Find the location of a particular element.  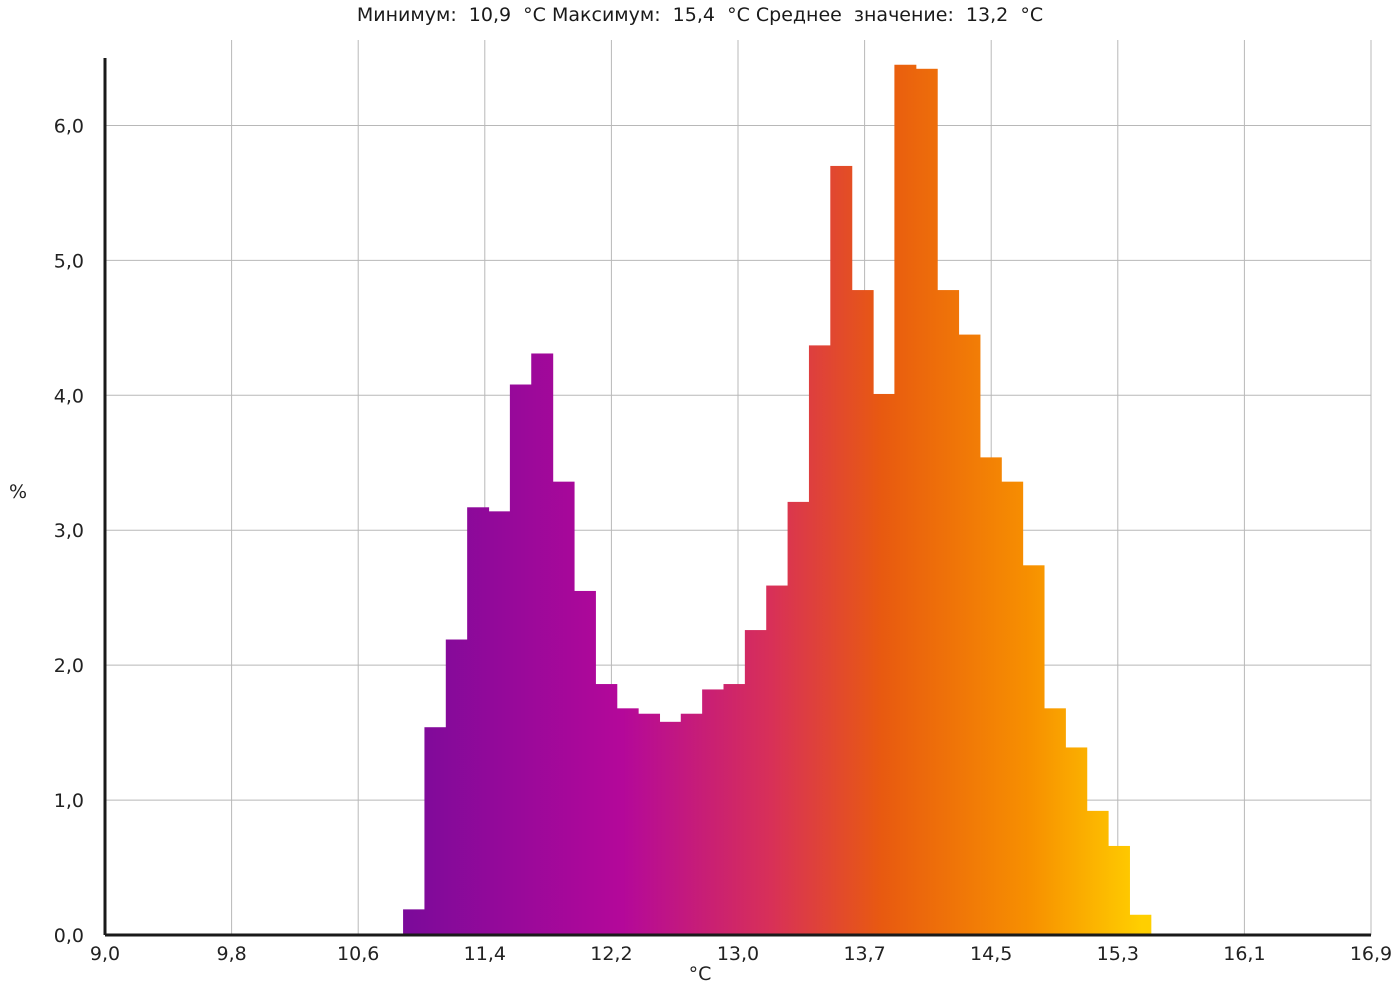

x-tick-label: 16,9 is located at coordinates (1371, 954).